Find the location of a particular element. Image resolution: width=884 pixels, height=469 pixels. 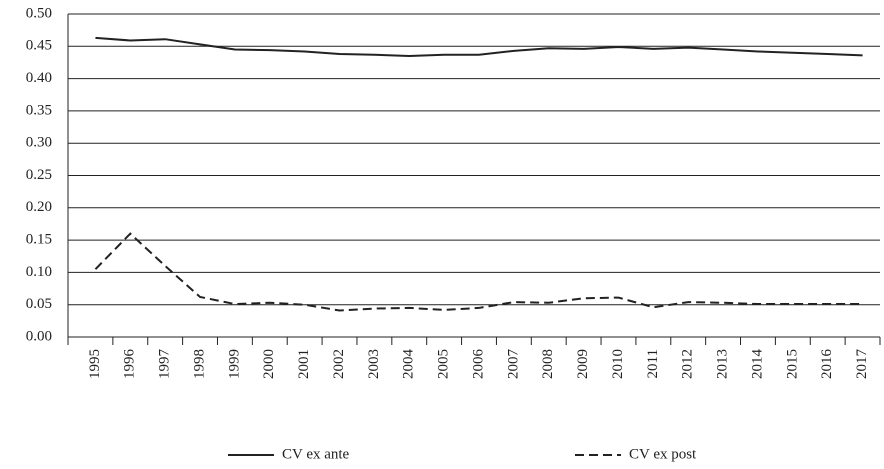

x-tick-label: 2009 is located at coordinates (583, 364).